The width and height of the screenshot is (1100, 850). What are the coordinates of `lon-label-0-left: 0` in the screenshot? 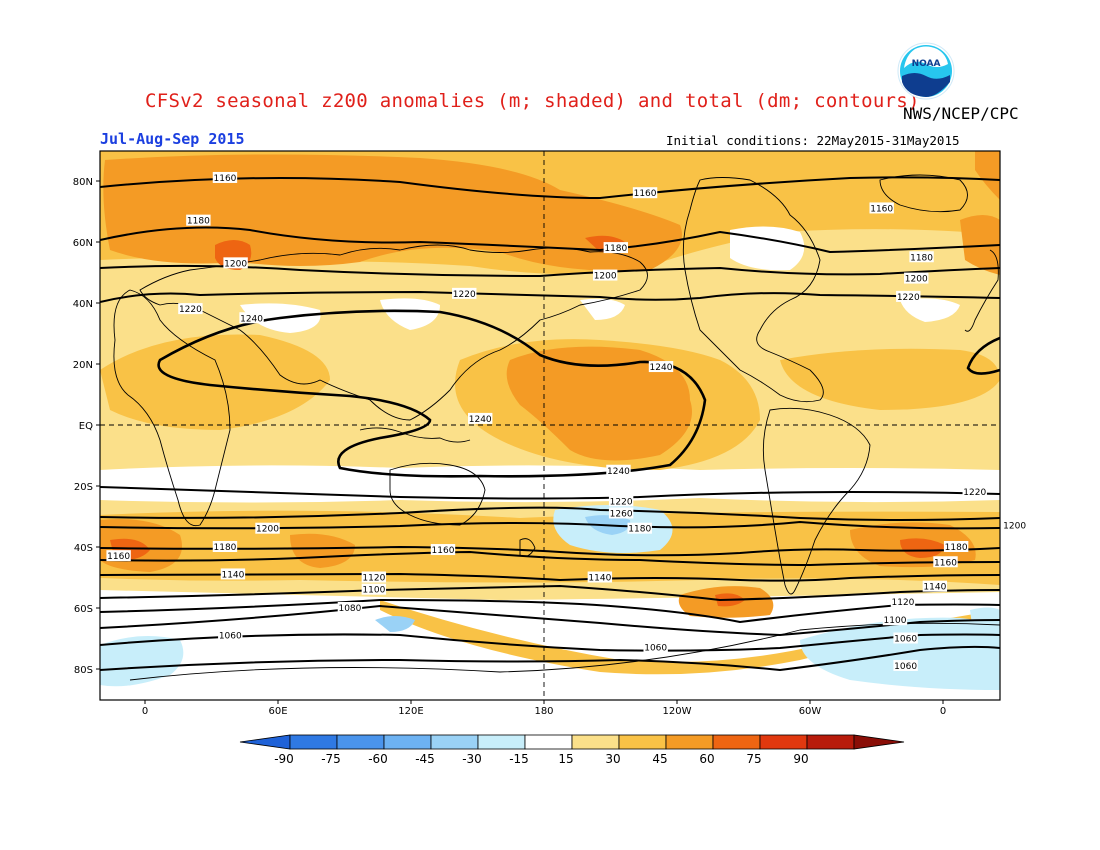 It's located at (145, 711).